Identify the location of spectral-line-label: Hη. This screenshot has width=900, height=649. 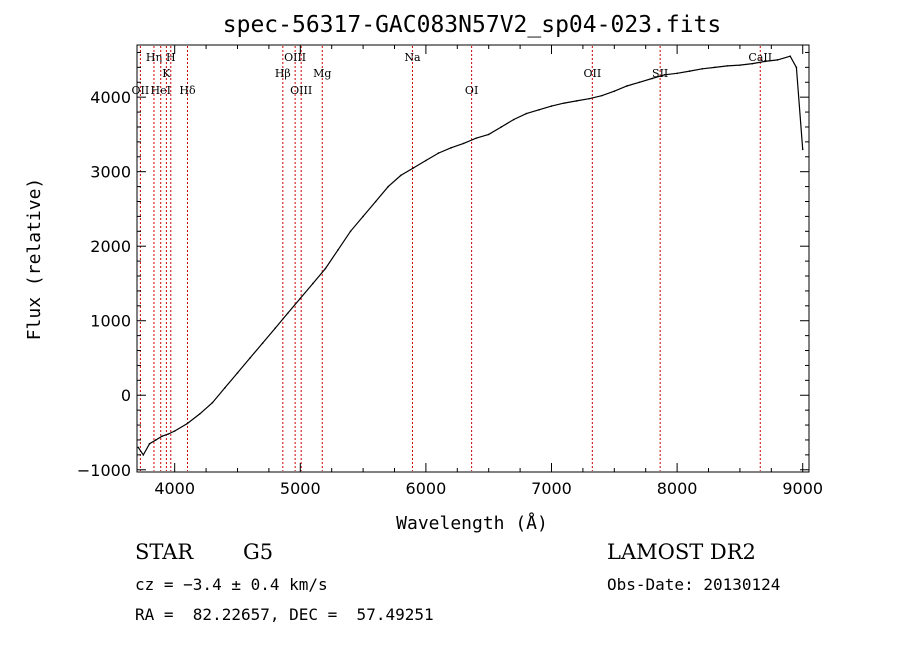
(154, 57).